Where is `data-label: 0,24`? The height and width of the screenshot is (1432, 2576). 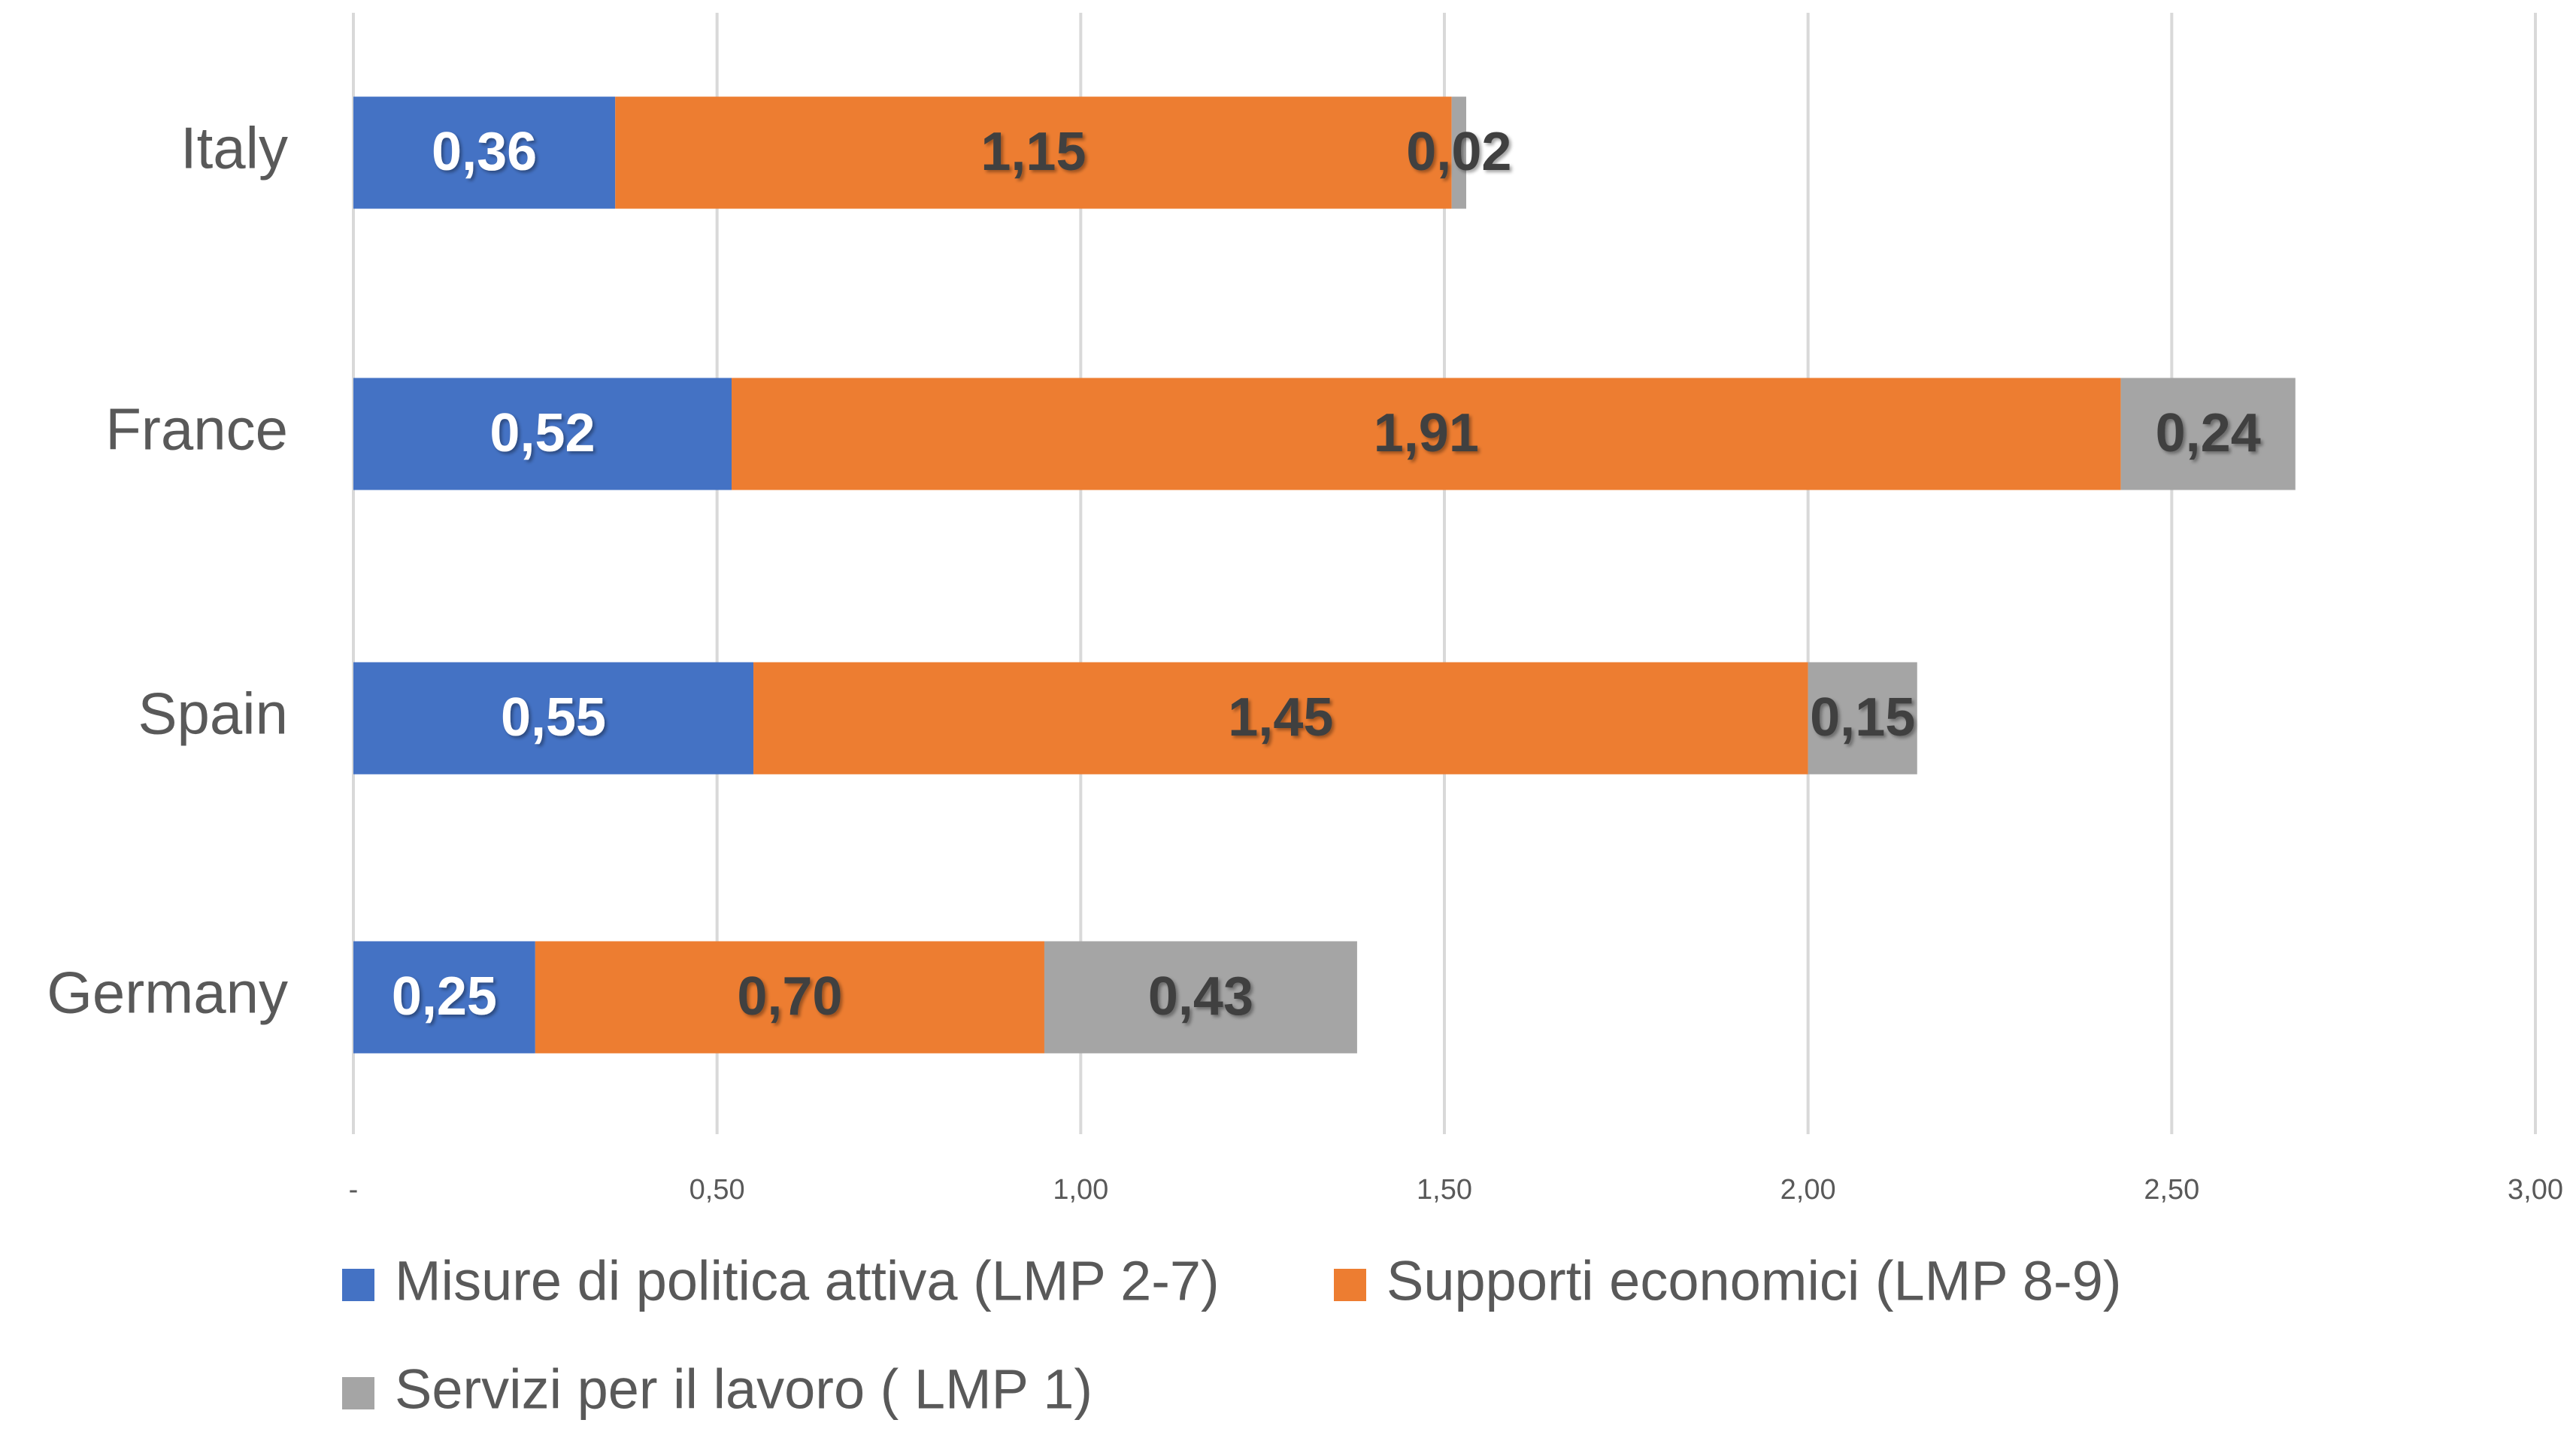
data-label: 0,24 is located at coordinates (2208, 433).